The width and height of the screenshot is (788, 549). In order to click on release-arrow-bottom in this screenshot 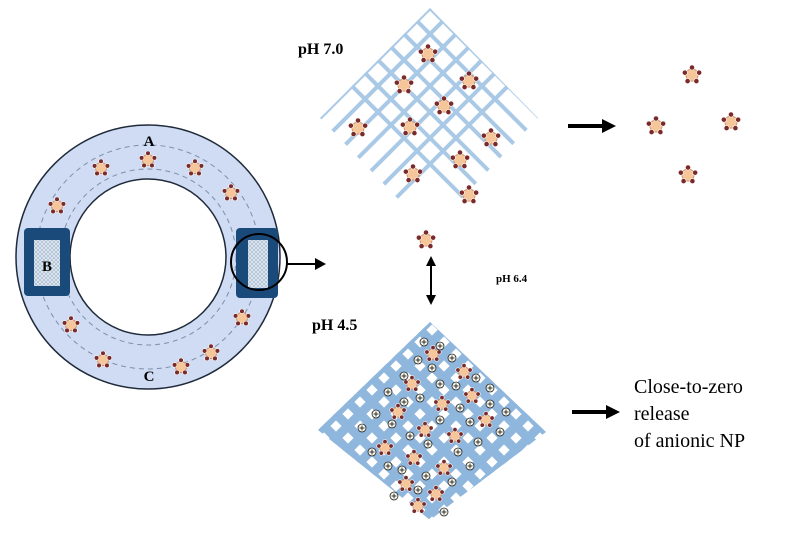, I will do `click(596, 412)`.